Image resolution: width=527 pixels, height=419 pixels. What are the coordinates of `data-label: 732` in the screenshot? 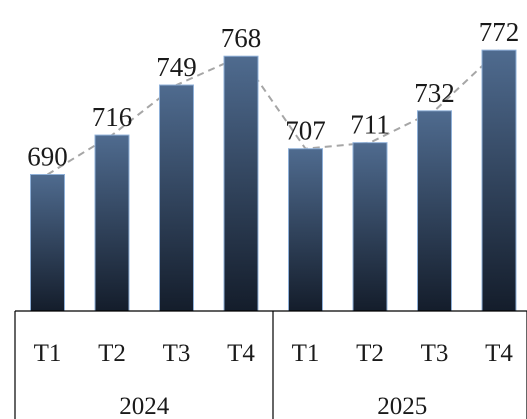 It's located at (434, 93).